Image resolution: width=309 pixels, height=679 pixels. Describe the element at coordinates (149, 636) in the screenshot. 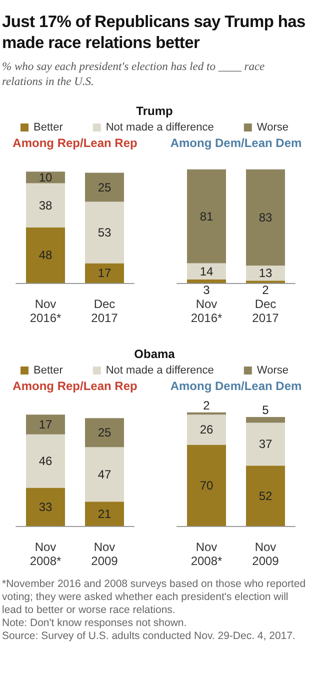

I see `source-note: Source: Survey of U.S. adults conducted Nov. 29-Dec. 4, 2017.` at that location.